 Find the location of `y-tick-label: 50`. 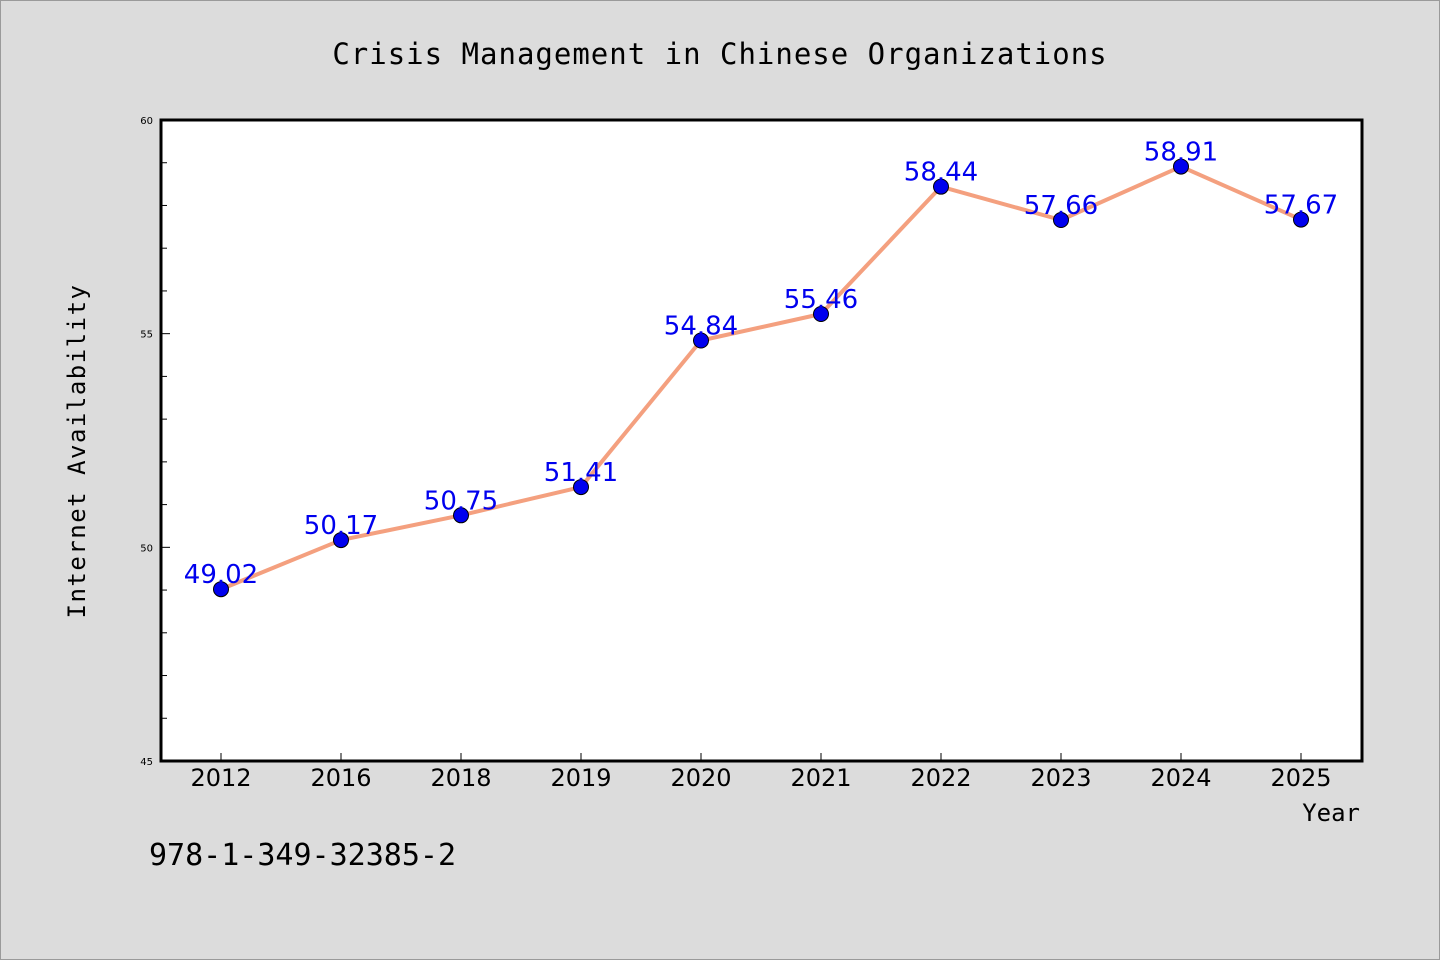

y-tick-label: 50 is located at coordinates (146, 548).